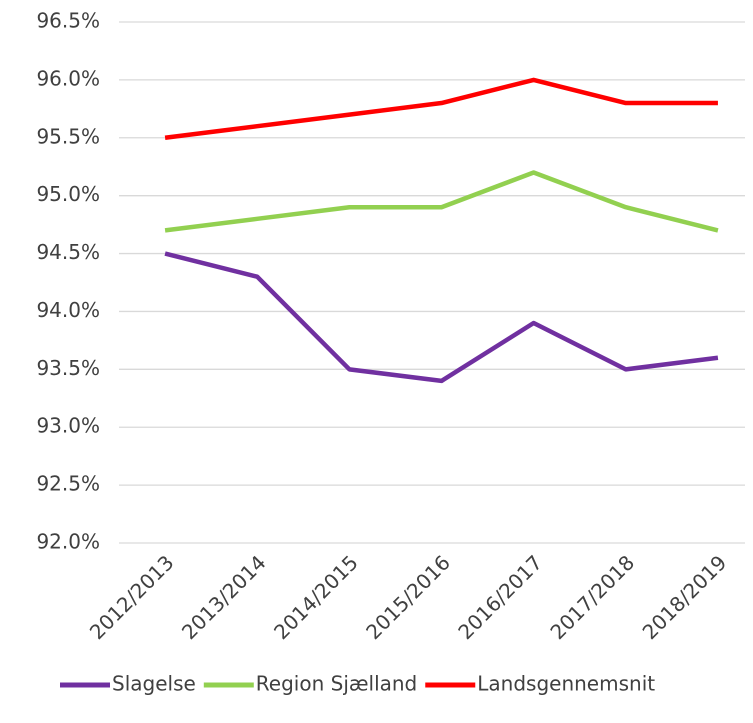 The image size is (753, 723). Describe the element at coordinates (68, 426) in the screenshot. I see `y-tick-label: 93.0%` at that location.